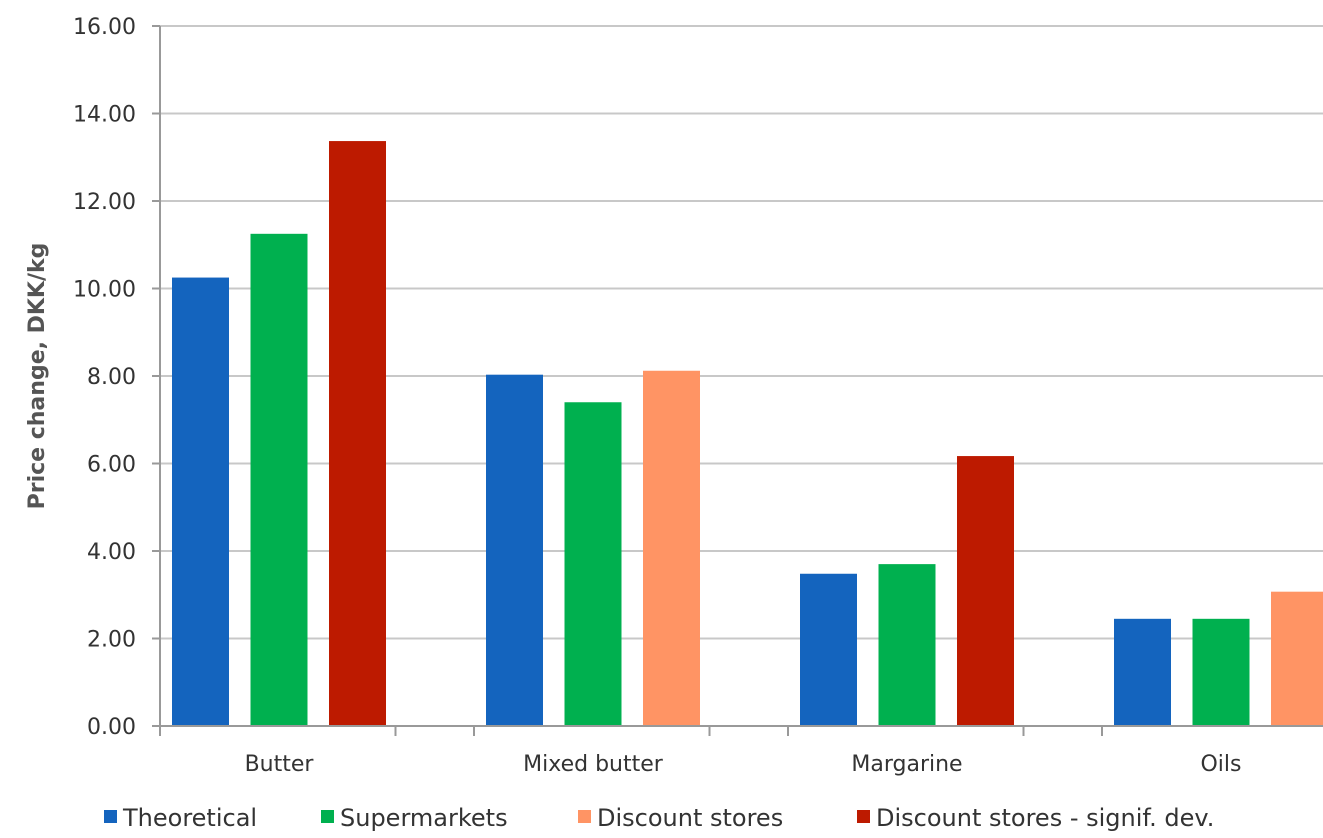 The image size is (1323, 838). I want to click on legend-item: Supermarkets, so click(414, 818).